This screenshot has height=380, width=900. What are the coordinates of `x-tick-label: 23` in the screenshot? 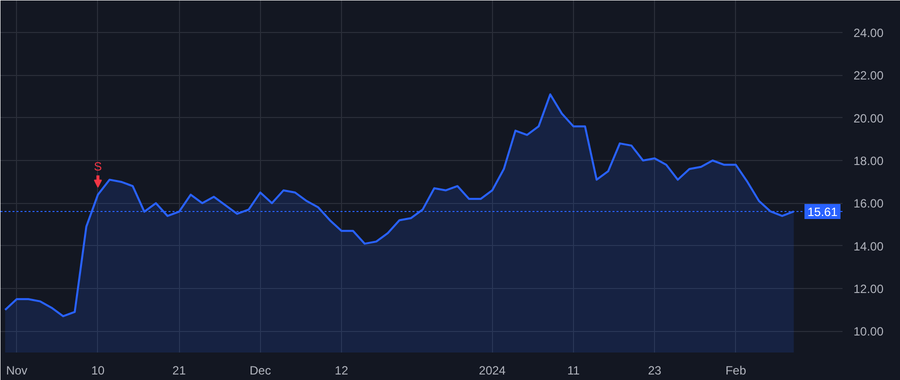 It's located at (655, 371).